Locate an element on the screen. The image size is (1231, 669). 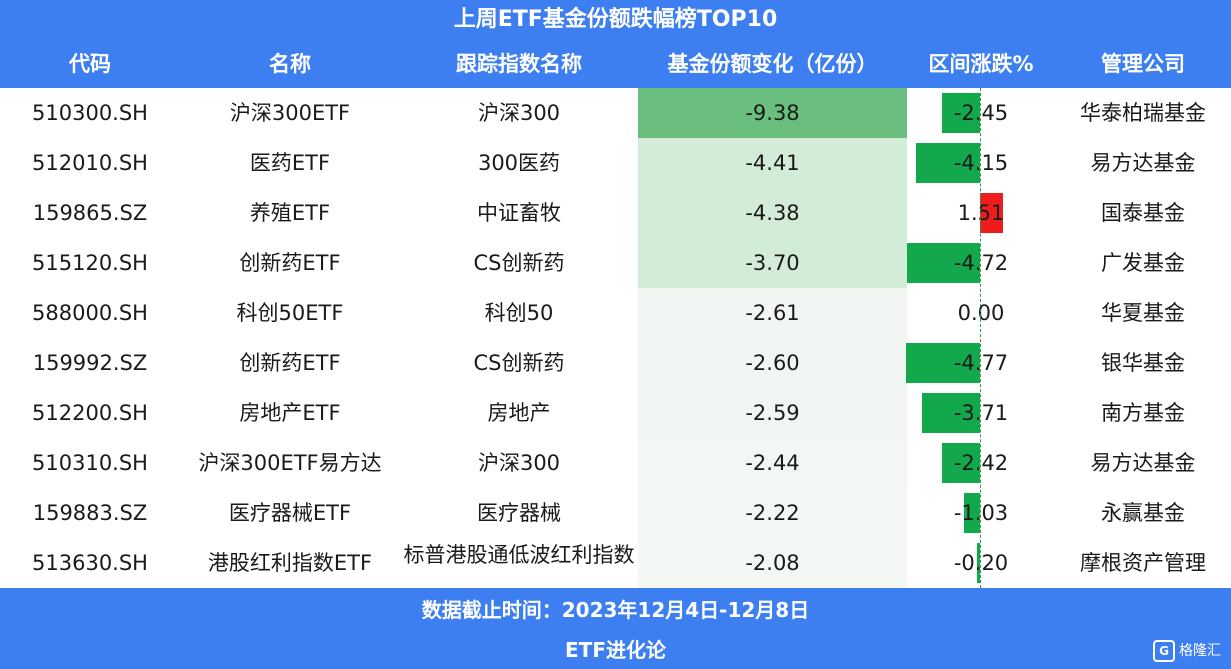
table-row: 159992.SZ 创新药ETF CS创新药 -2.60 -4.77 银华基金 is located at coordinates (615, 363).